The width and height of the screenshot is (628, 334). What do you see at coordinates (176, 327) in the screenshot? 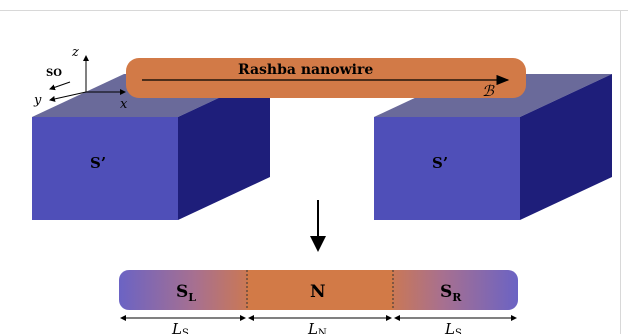
I see `left-length-main: L` at bounding box center [176, 327].